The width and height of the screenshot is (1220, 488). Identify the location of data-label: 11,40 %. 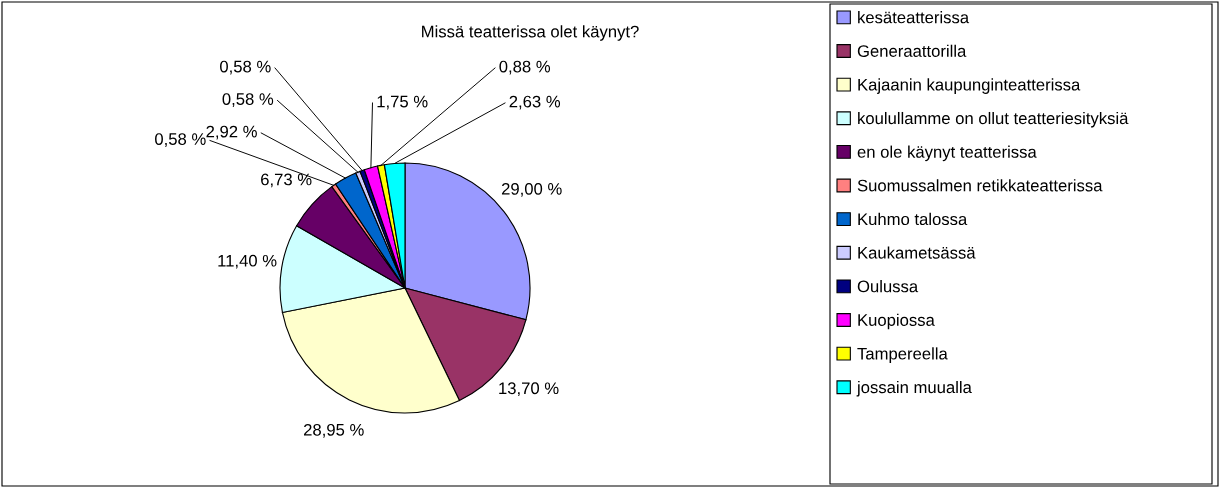
(247, 261).